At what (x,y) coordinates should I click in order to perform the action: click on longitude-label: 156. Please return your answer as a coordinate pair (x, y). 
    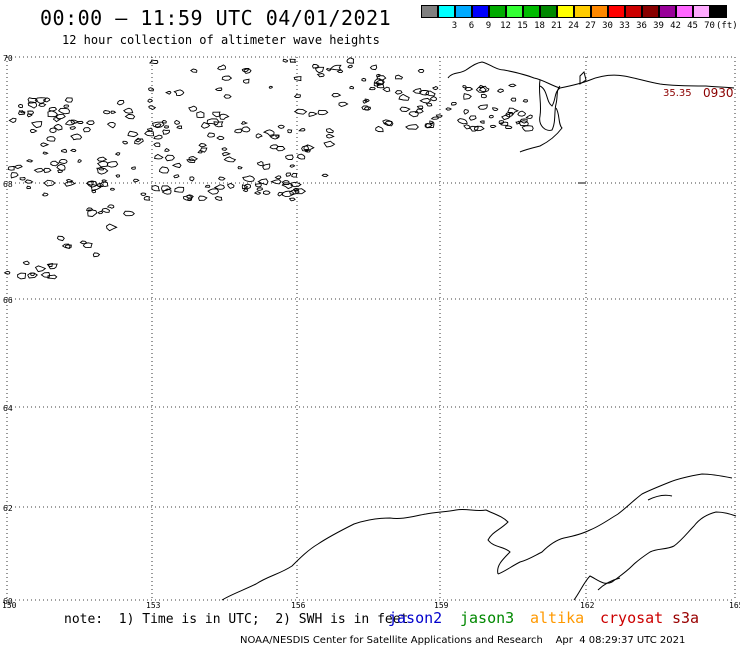
    Looking at the image, I should click on (298, 605).